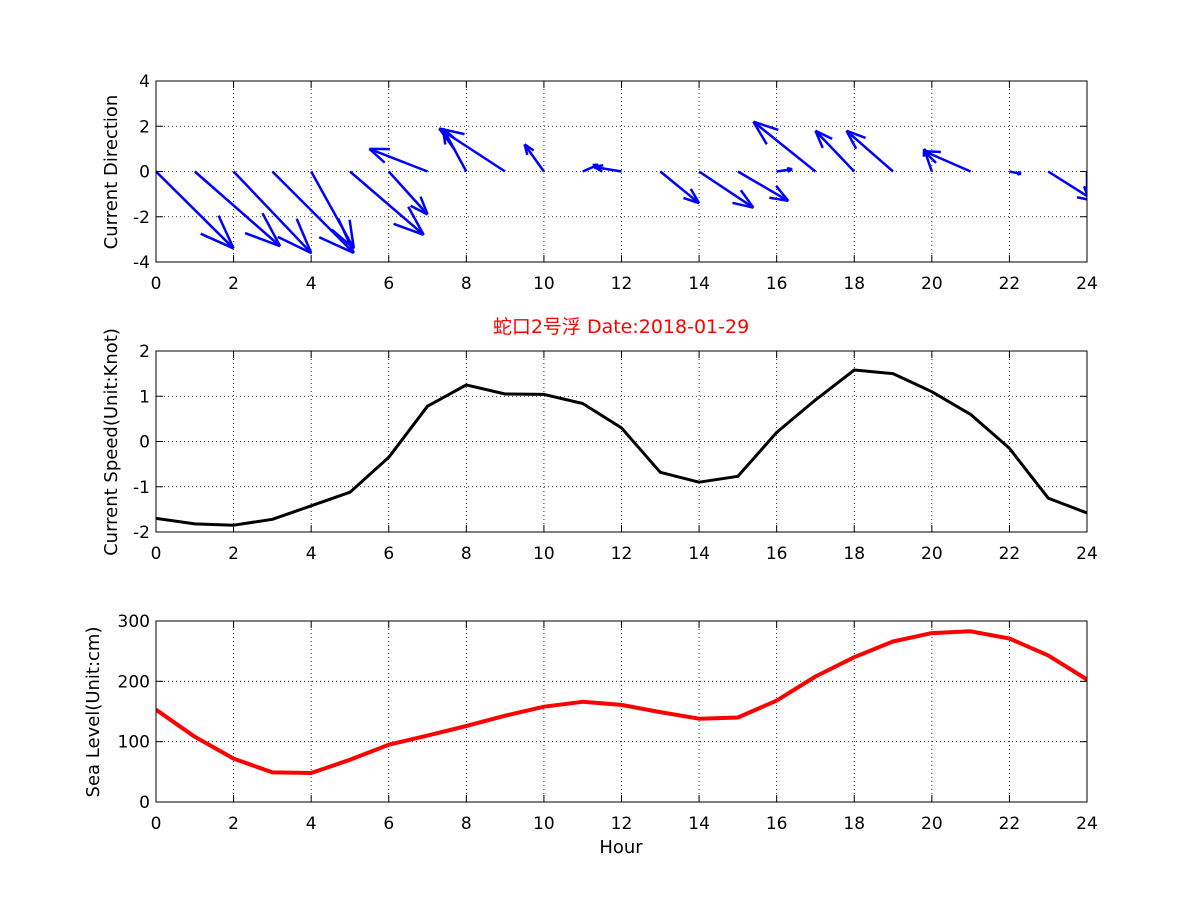  What do you see at coordinates (1010, 824) in the screenshot?
I see `x-tick-label: 22` at bounding box center [1010, 824].